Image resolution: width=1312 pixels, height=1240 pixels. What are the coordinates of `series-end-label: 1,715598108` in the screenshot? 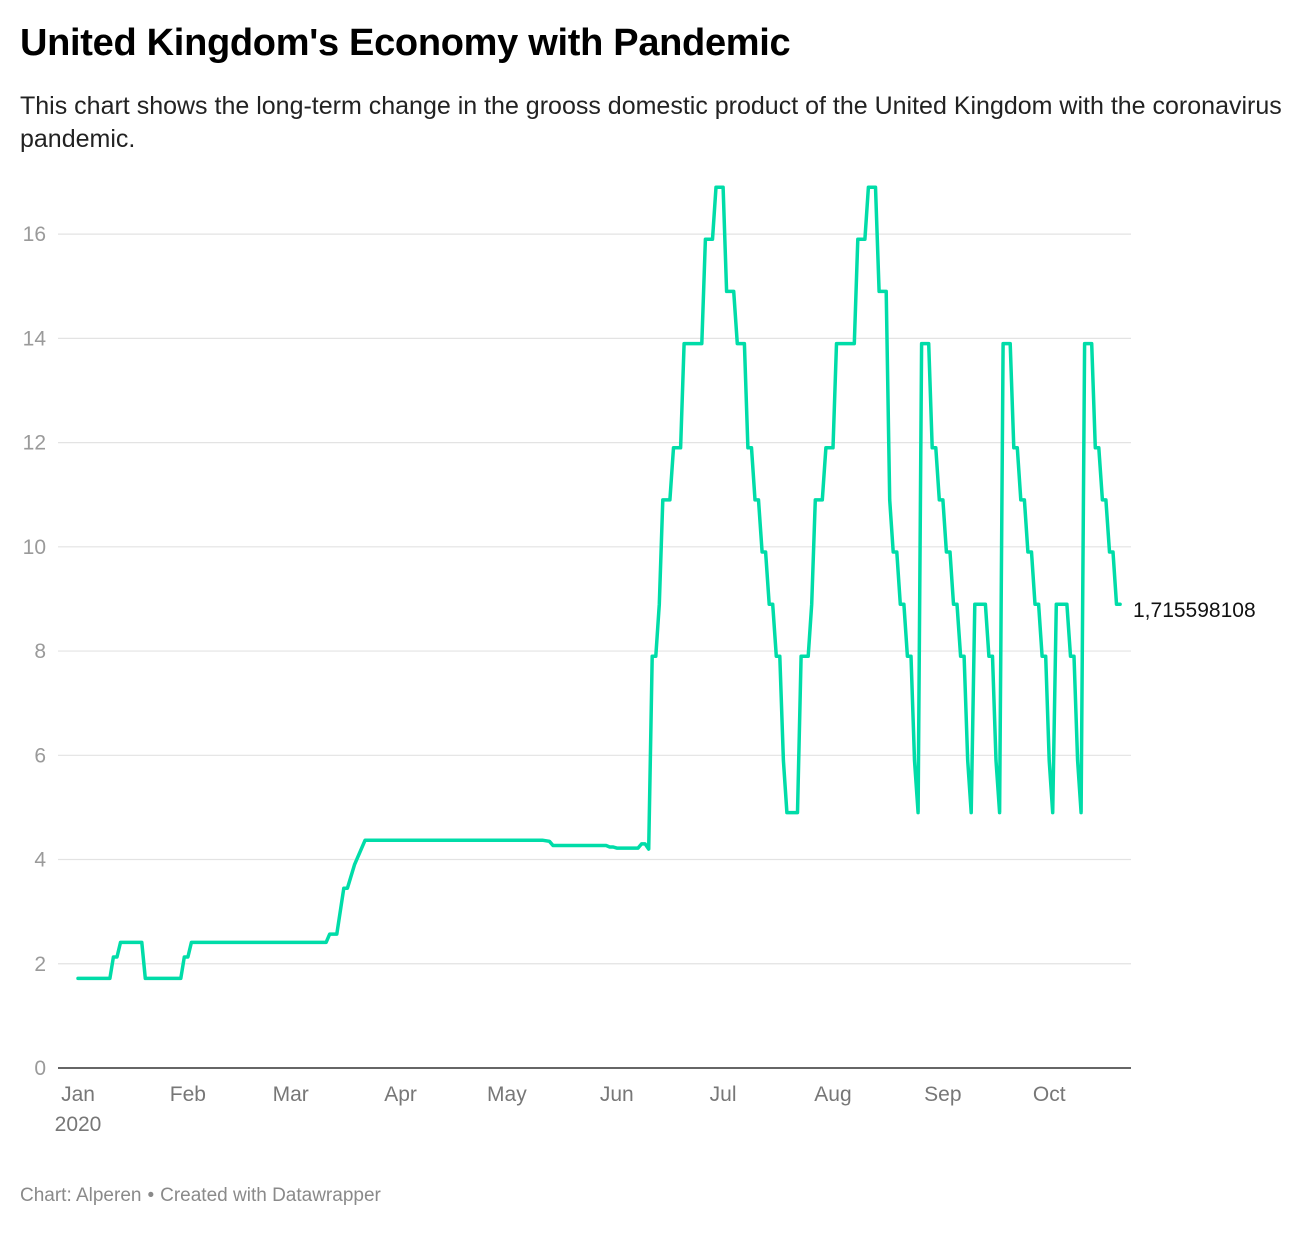 It's located at (1194, 610).